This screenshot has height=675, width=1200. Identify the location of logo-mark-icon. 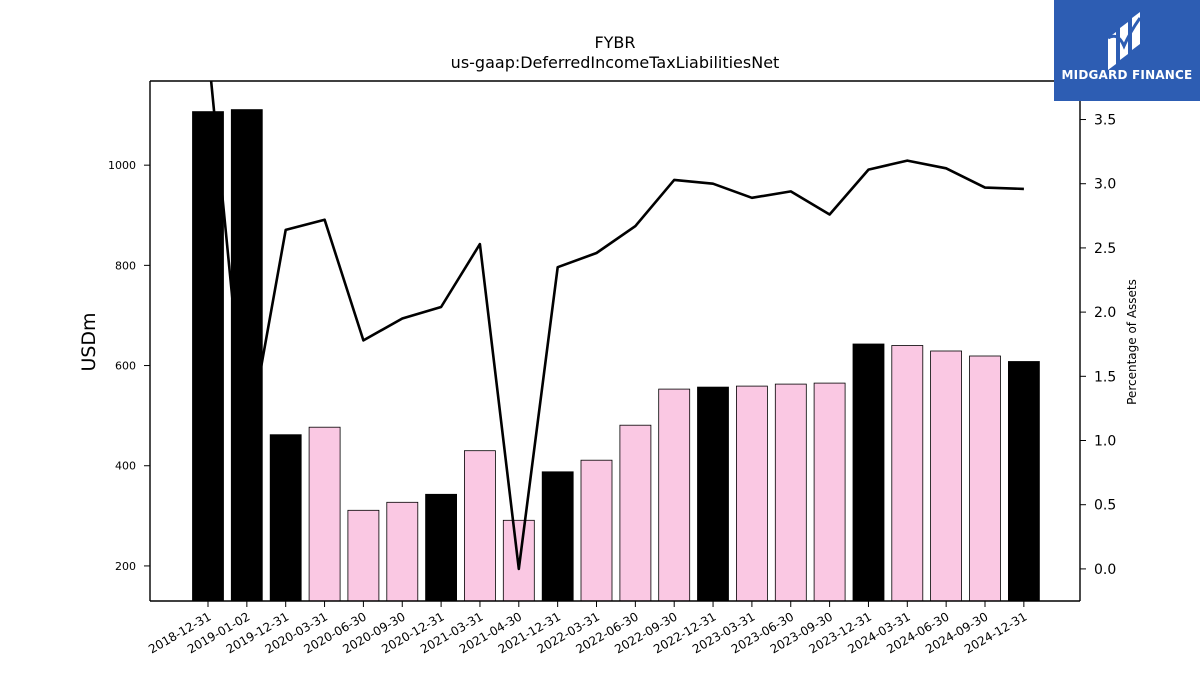
(1124, 41).